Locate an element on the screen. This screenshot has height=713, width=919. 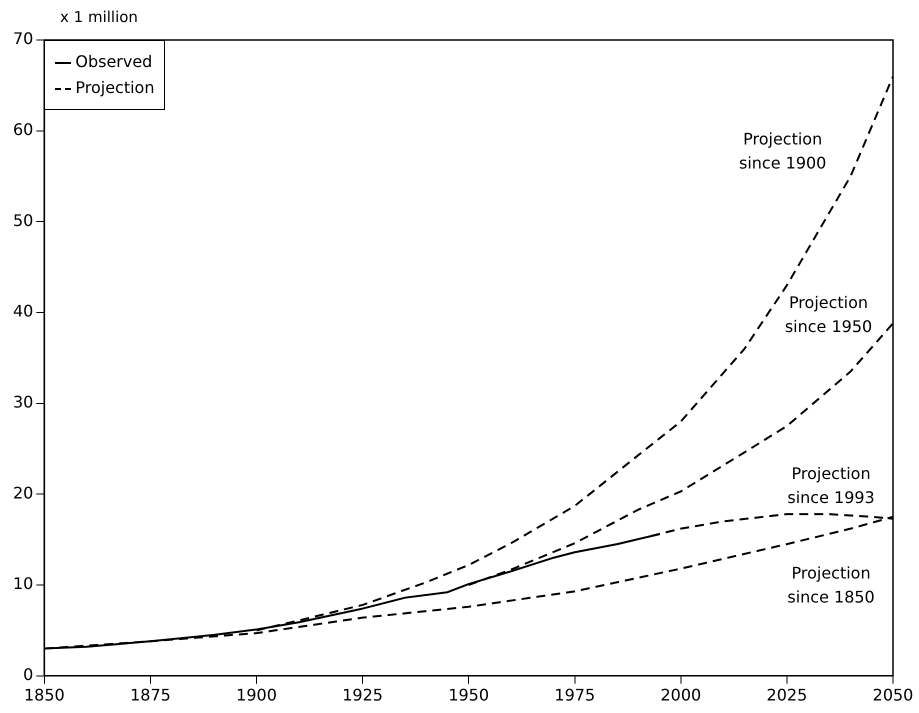
x-tick-label: 2050 is located at coordinates (893, 695).